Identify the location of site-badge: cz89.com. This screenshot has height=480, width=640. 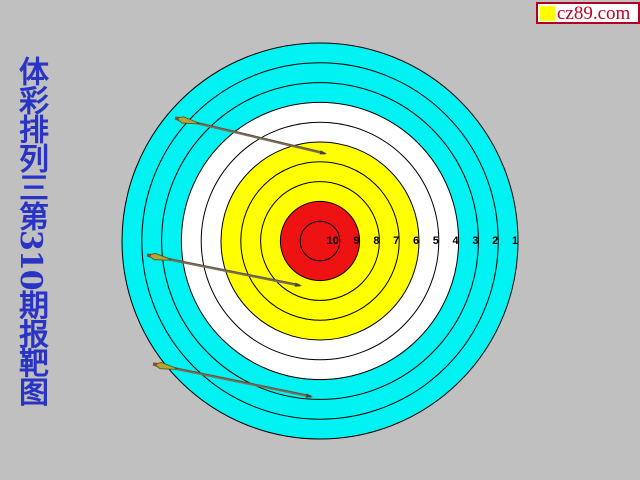
(588, 13).